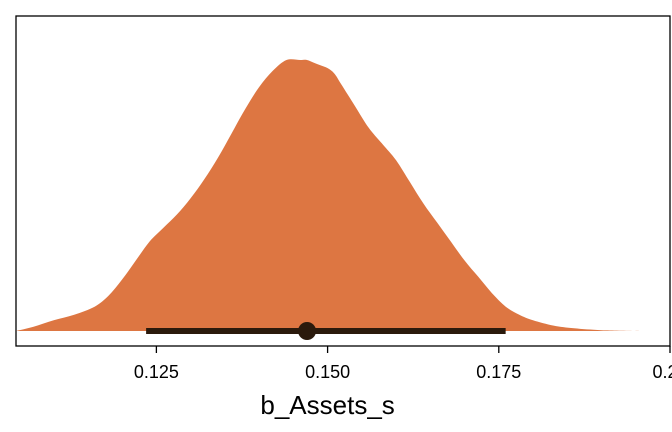 The image size is (672, 432). What do you see at coordinates (662, 372) in the screenshot?
I see `x-tick-label: 0.20` at bounding box center [662, 372].